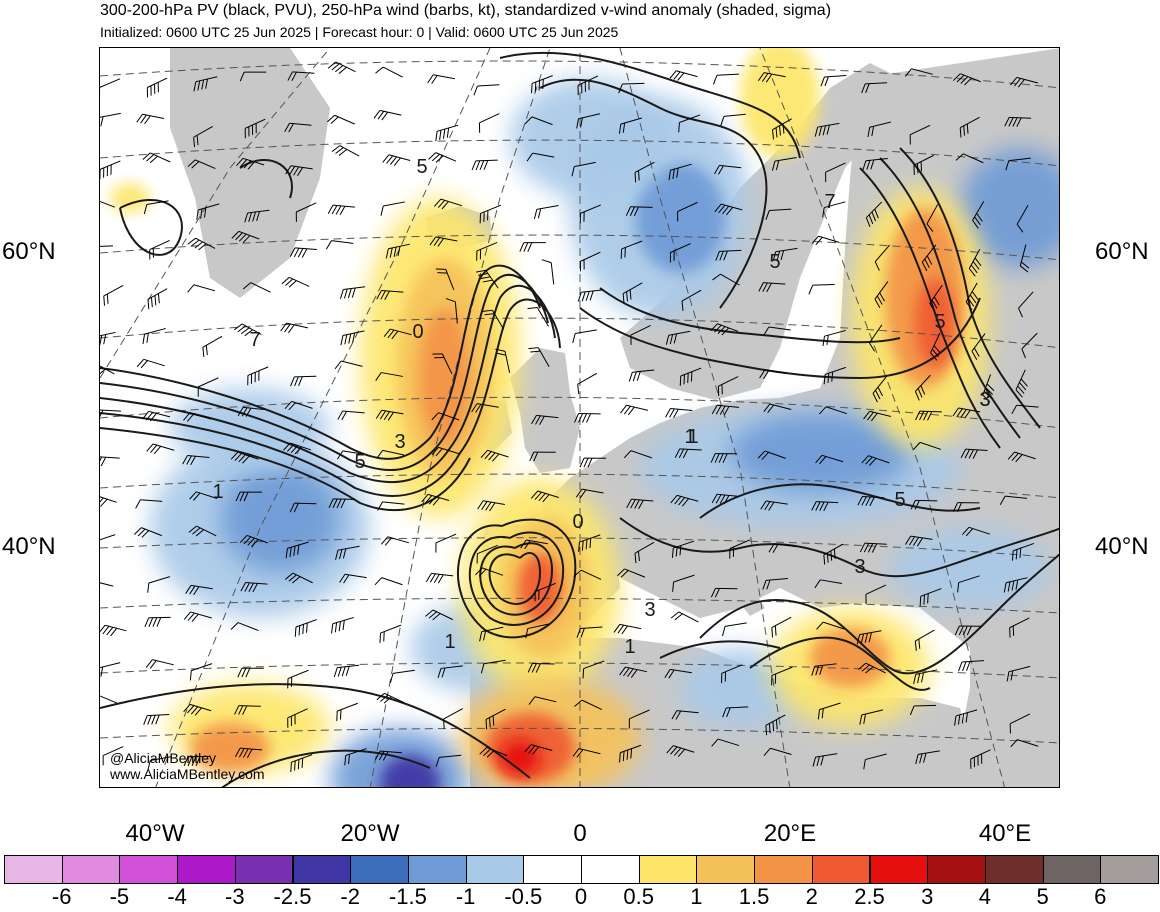 The width and height of the screenshot is (1160, 912). What do you see at coordinates (579, 735) in the screenshot?
I see `latitude-line` at bounding box center [579, 735].